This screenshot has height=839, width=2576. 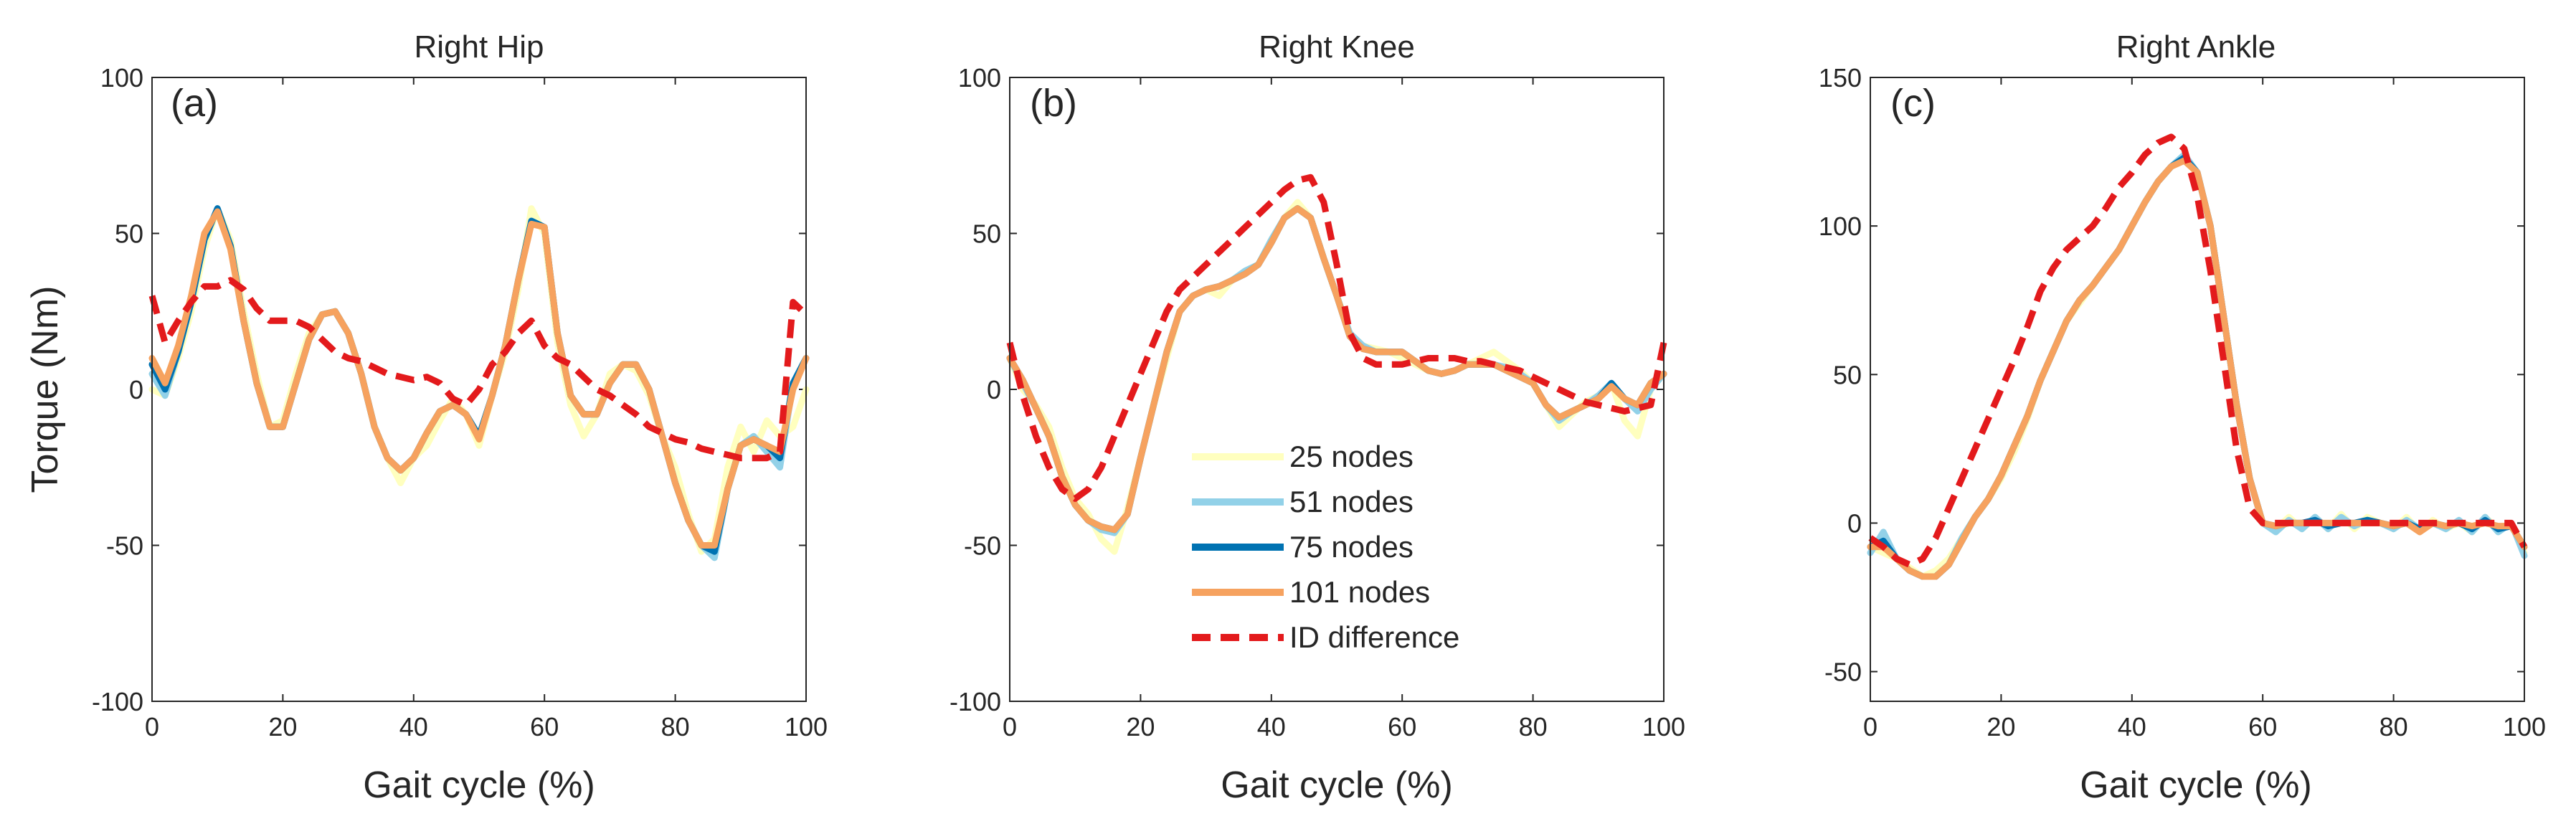 I want to click on chart-title: Right Ankle, so click(x=2196, y=47).